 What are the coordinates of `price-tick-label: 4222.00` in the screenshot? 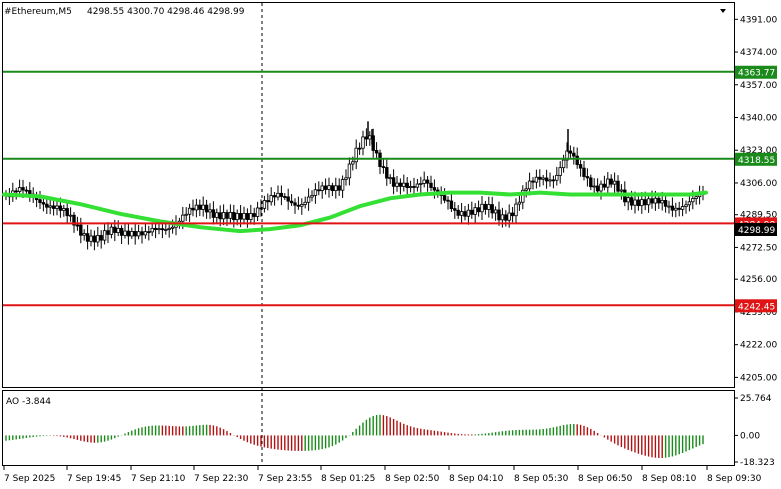 It's located at (758, 346).